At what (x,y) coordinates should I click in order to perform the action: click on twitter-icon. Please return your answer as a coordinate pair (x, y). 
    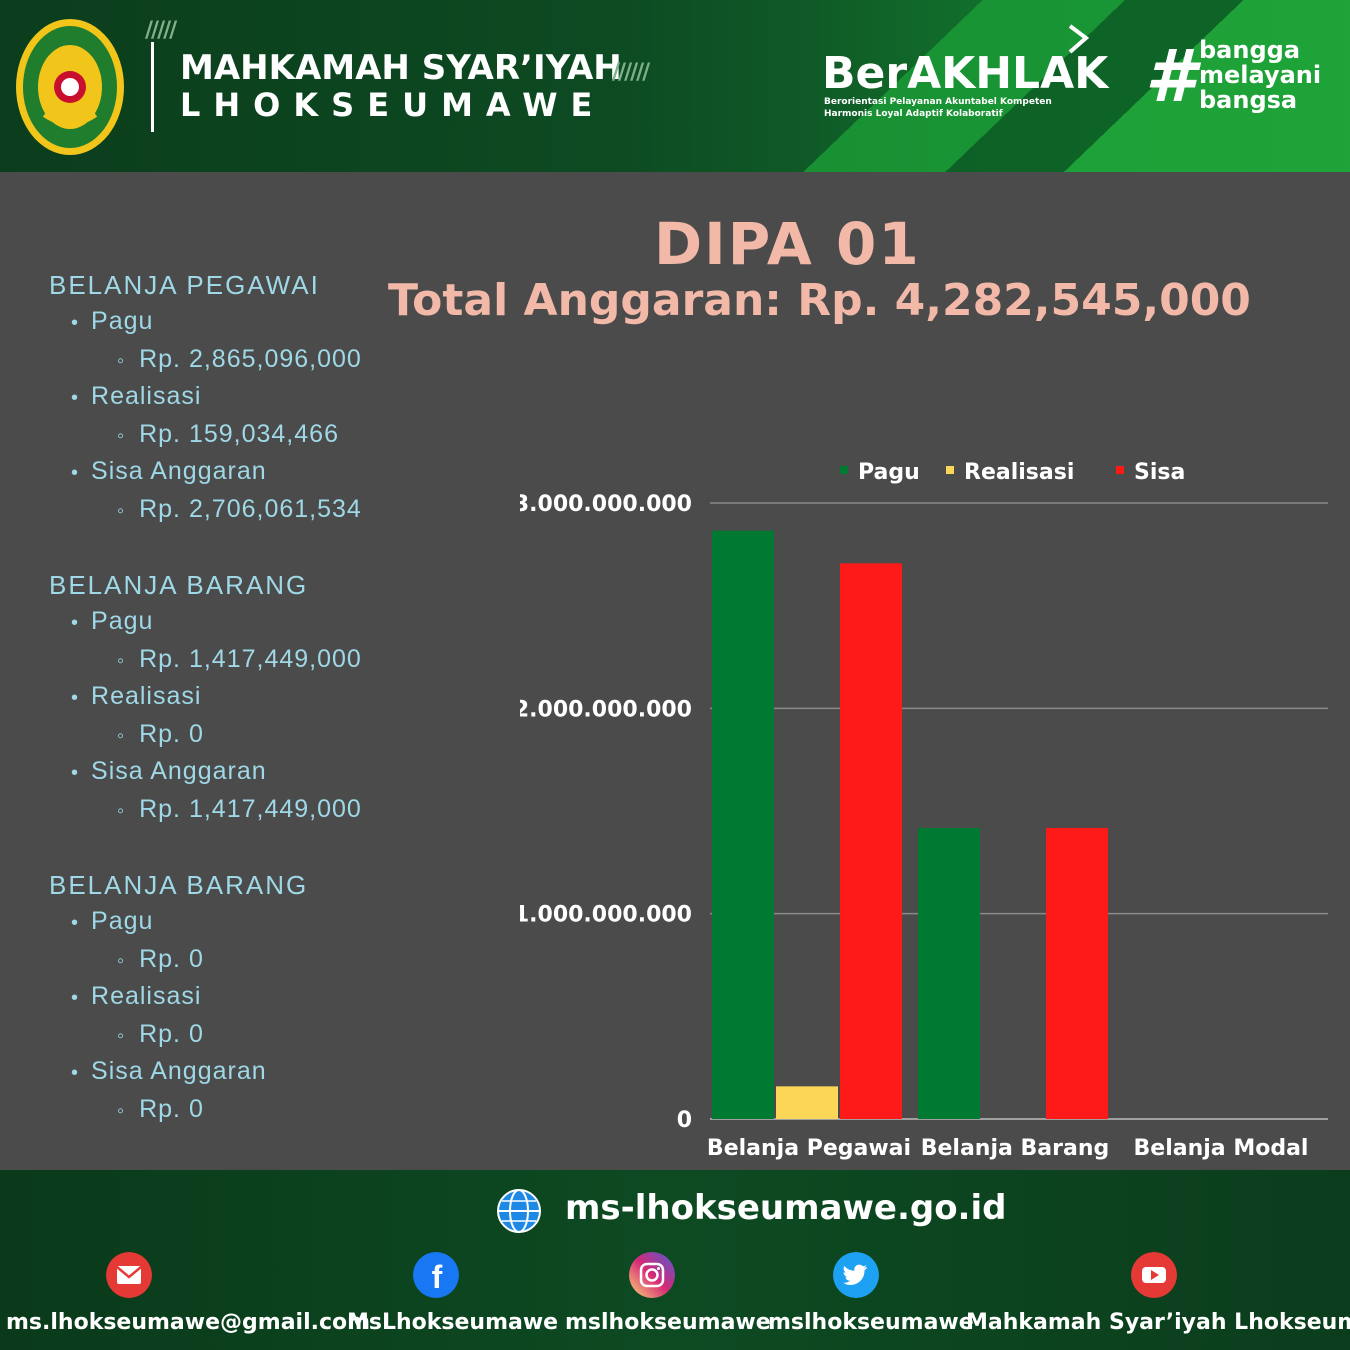
    Looking at the image, I should click on (856, 1275).